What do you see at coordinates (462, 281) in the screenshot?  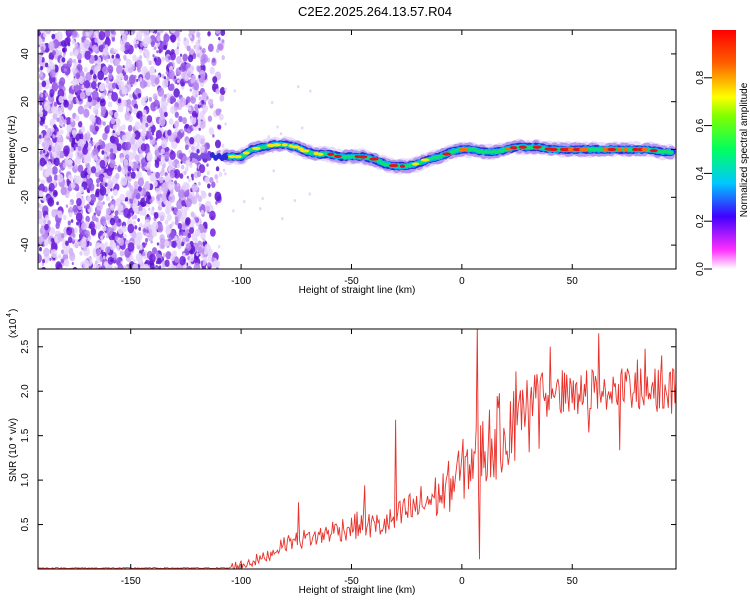 I see `spectrogram-x-tick-label: 0` at bounding box center [462, 281].